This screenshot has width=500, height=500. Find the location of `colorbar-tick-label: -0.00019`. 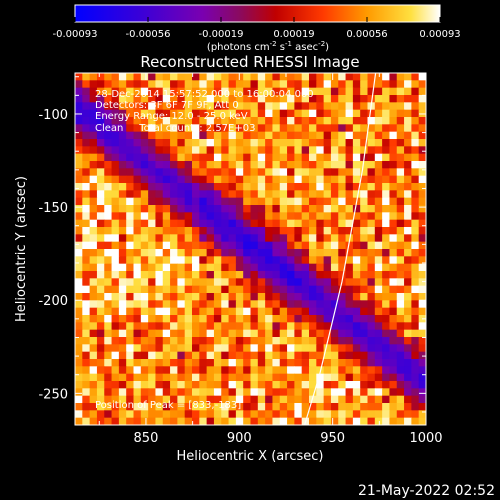

colorbar-tick-label: -0.00019 is located at coordinates (221, 34).